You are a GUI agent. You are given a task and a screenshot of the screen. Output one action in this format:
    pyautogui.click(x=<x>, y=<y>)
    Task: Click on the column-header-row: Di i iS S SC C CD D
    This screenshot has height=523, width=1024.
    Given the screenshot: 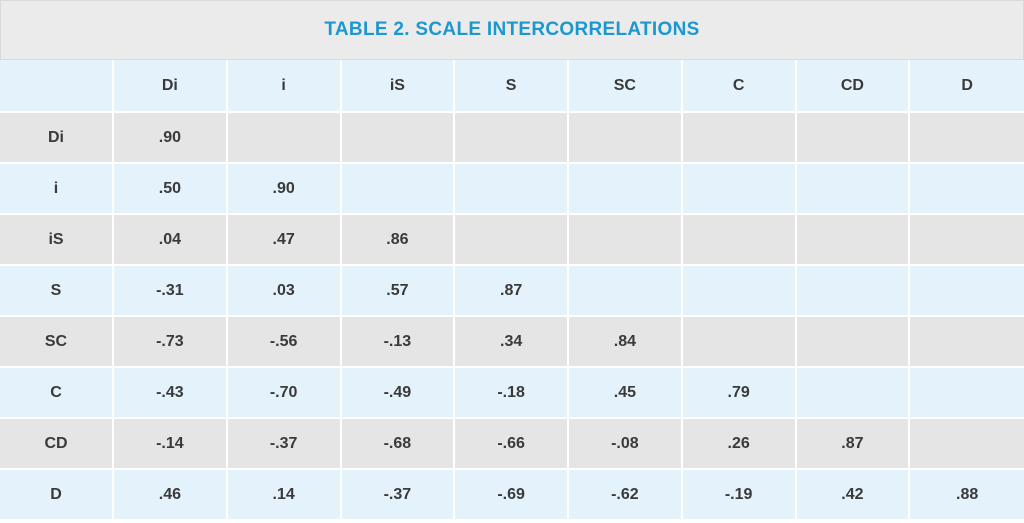 What is the action you would take?
    pyautogui.click(x=512, y=86)
    